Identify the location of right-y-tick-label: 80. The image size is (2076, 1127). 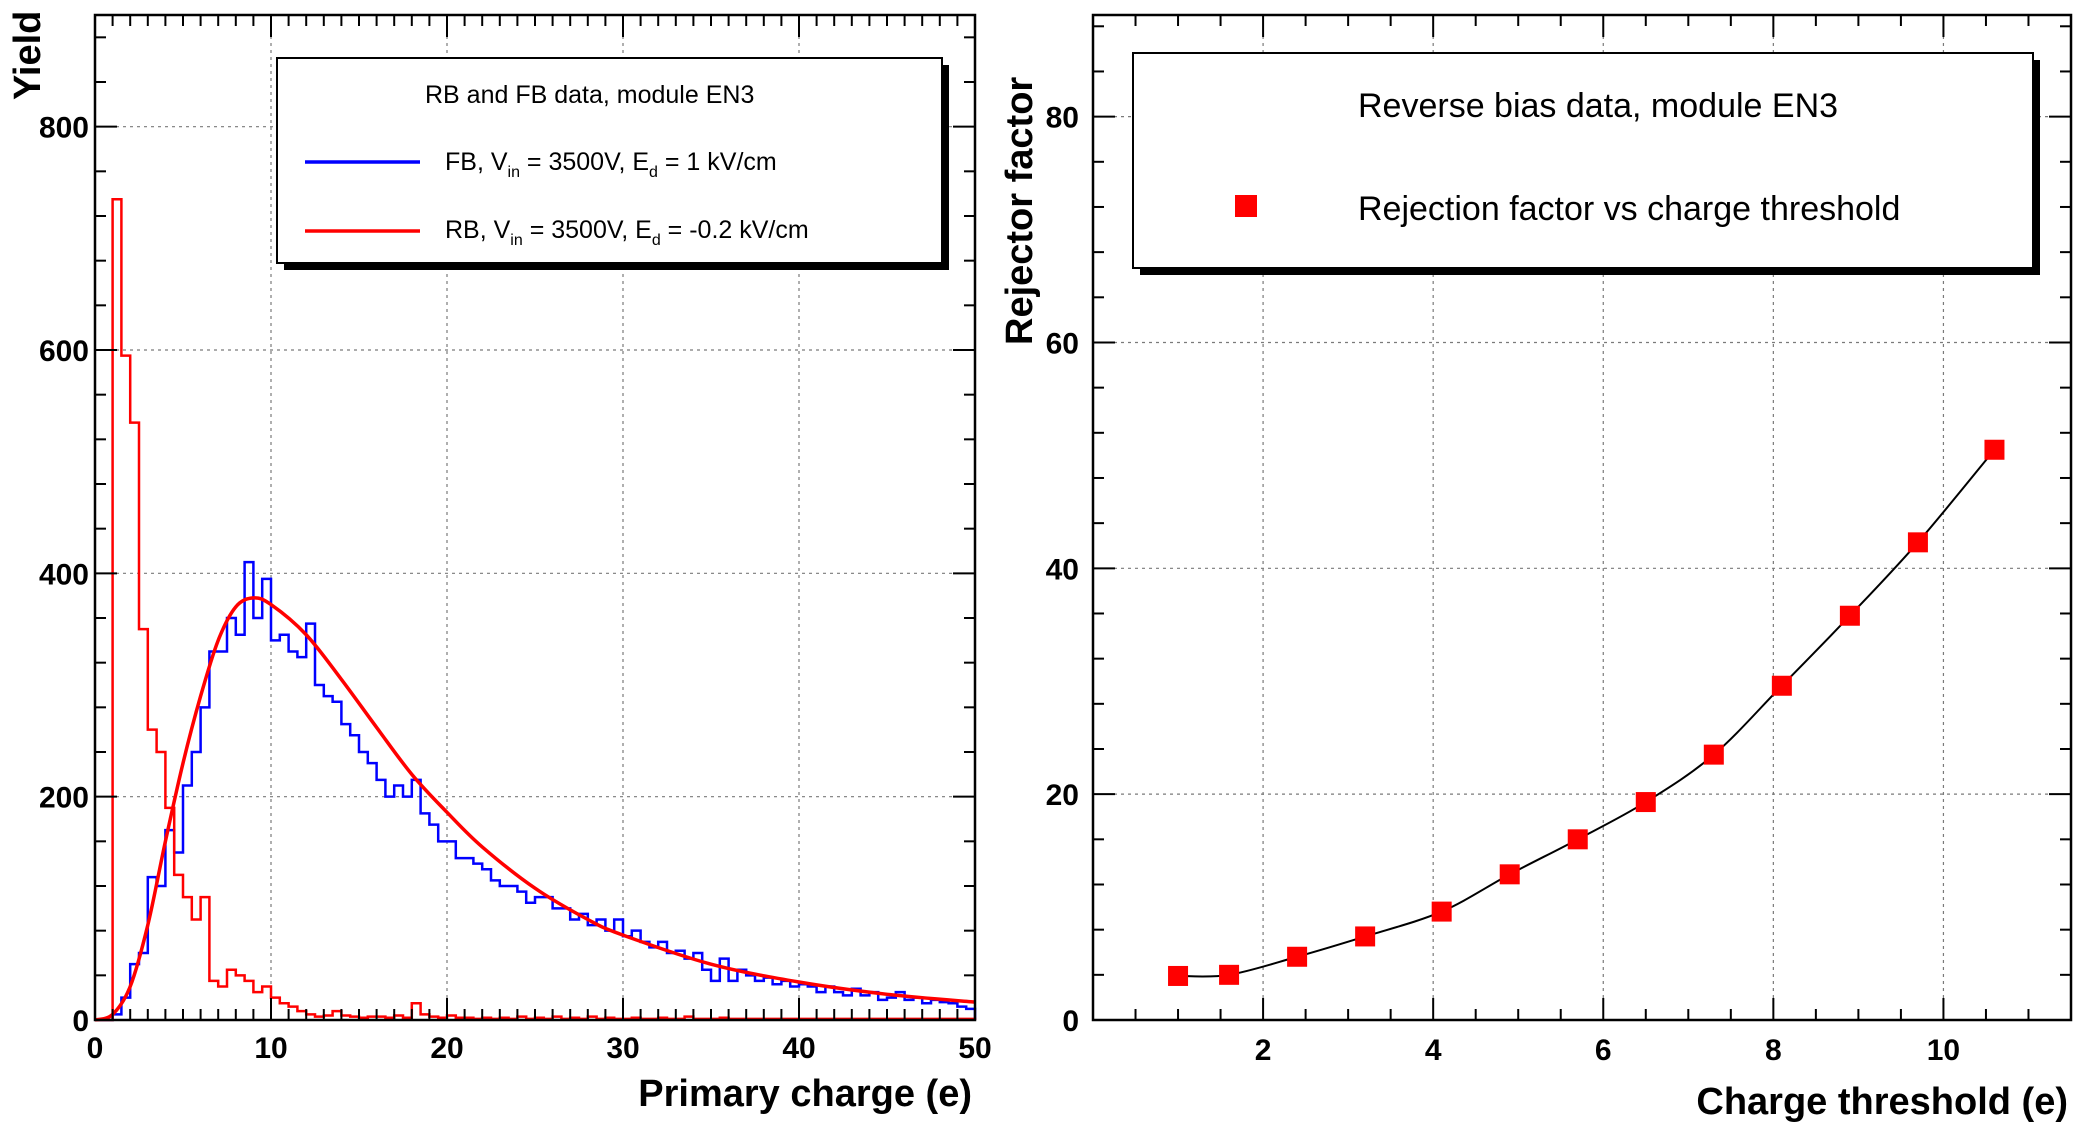
(1062, 118).